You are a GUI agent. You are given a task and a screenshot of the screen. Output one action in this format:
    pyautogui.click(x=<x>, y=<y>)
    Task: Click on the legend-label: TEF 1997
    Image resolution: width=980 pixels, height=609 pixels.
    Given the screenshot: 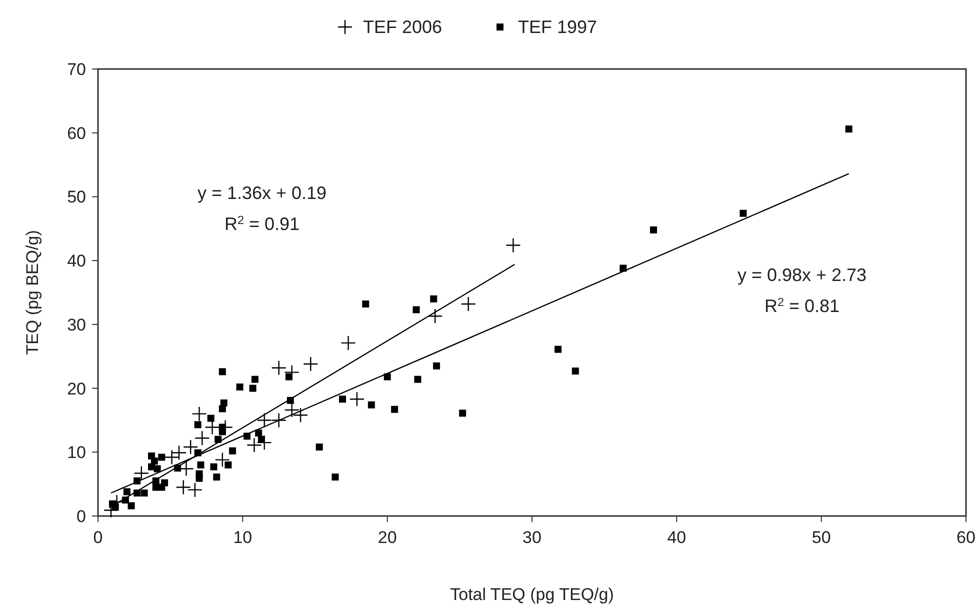 What is the action you would take?
    pyautogui.click(x=558, y=27)
    